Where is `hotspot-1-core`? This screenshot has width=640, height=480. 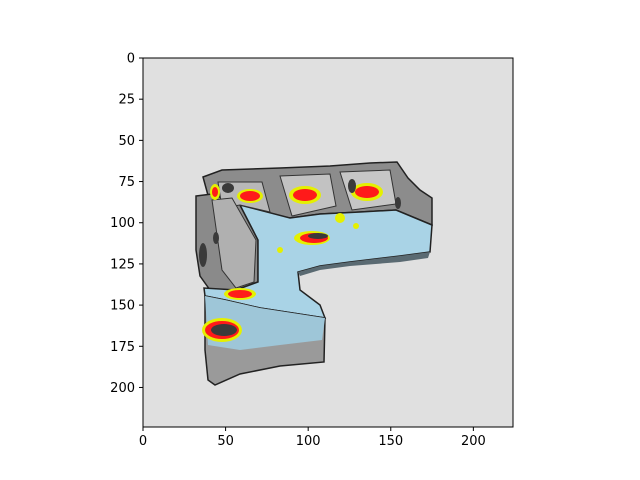 hotspot-1-core is located at coordinates (250, 196).